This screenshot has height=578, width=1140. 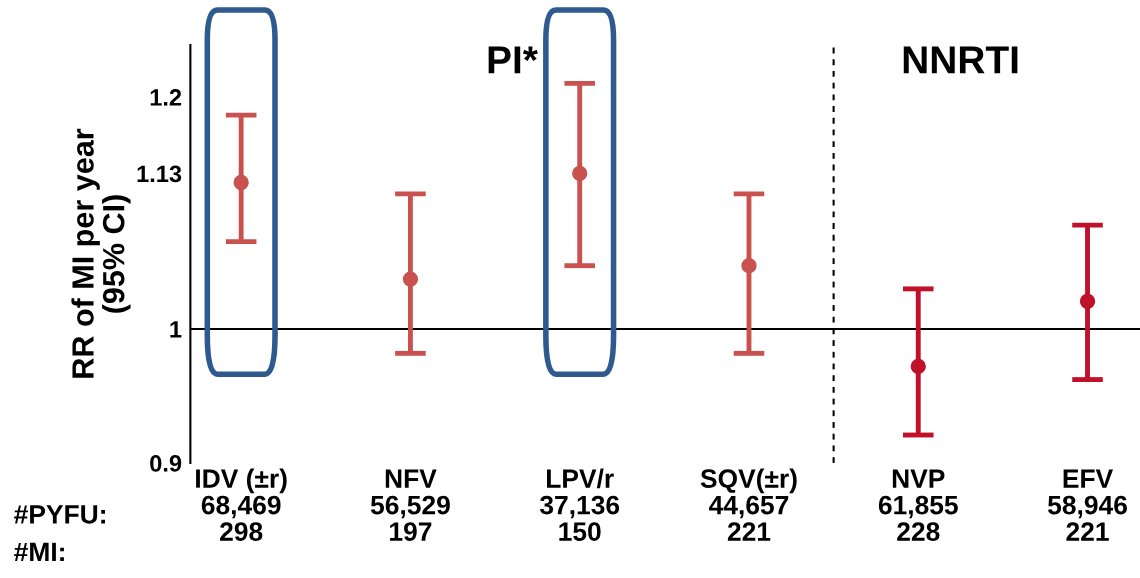 I want to click on y-tick-label: 1, so click(x=176, y=329).